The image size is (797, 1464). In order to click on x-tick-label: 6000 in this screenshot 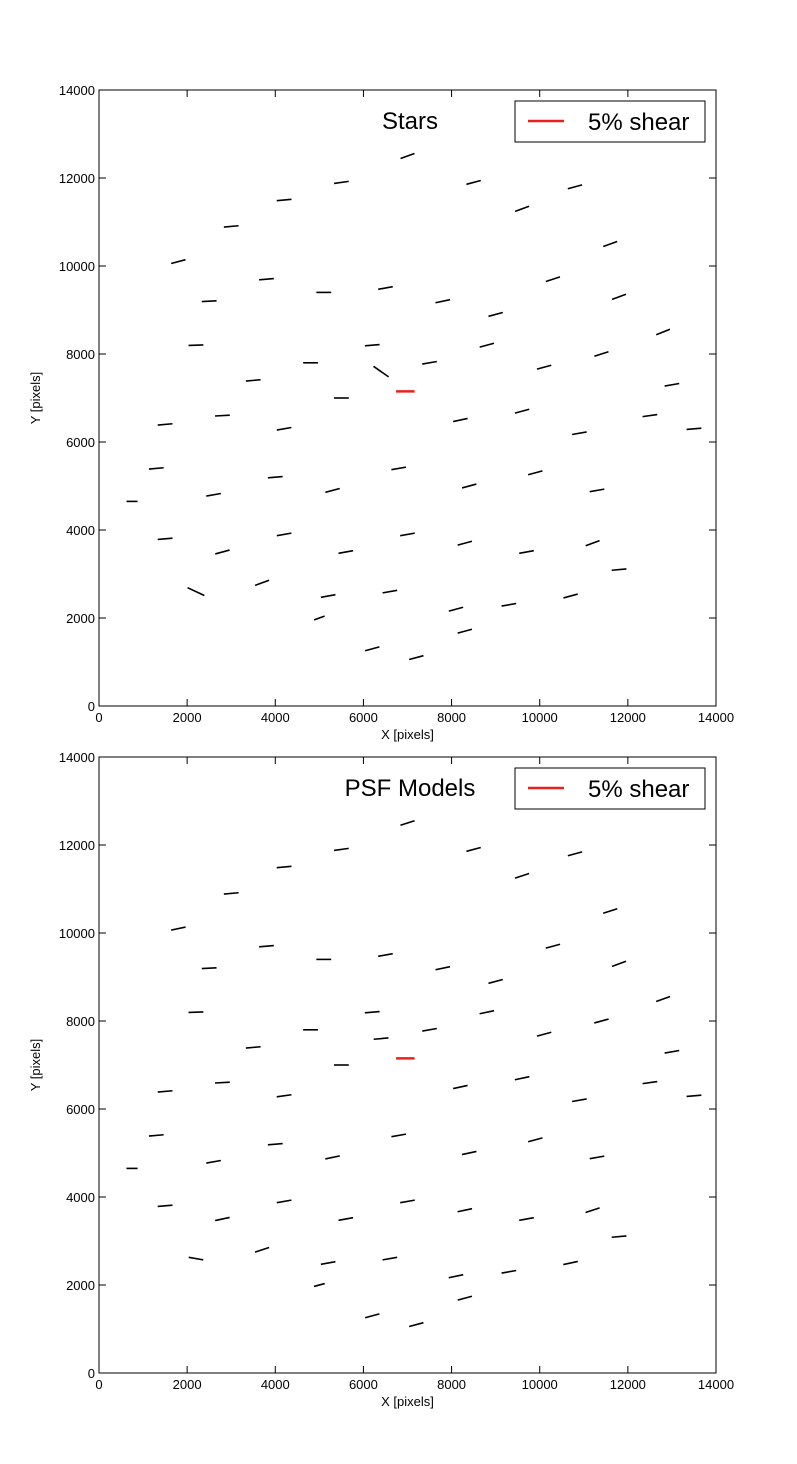, I will do `click(363, 1384)`.